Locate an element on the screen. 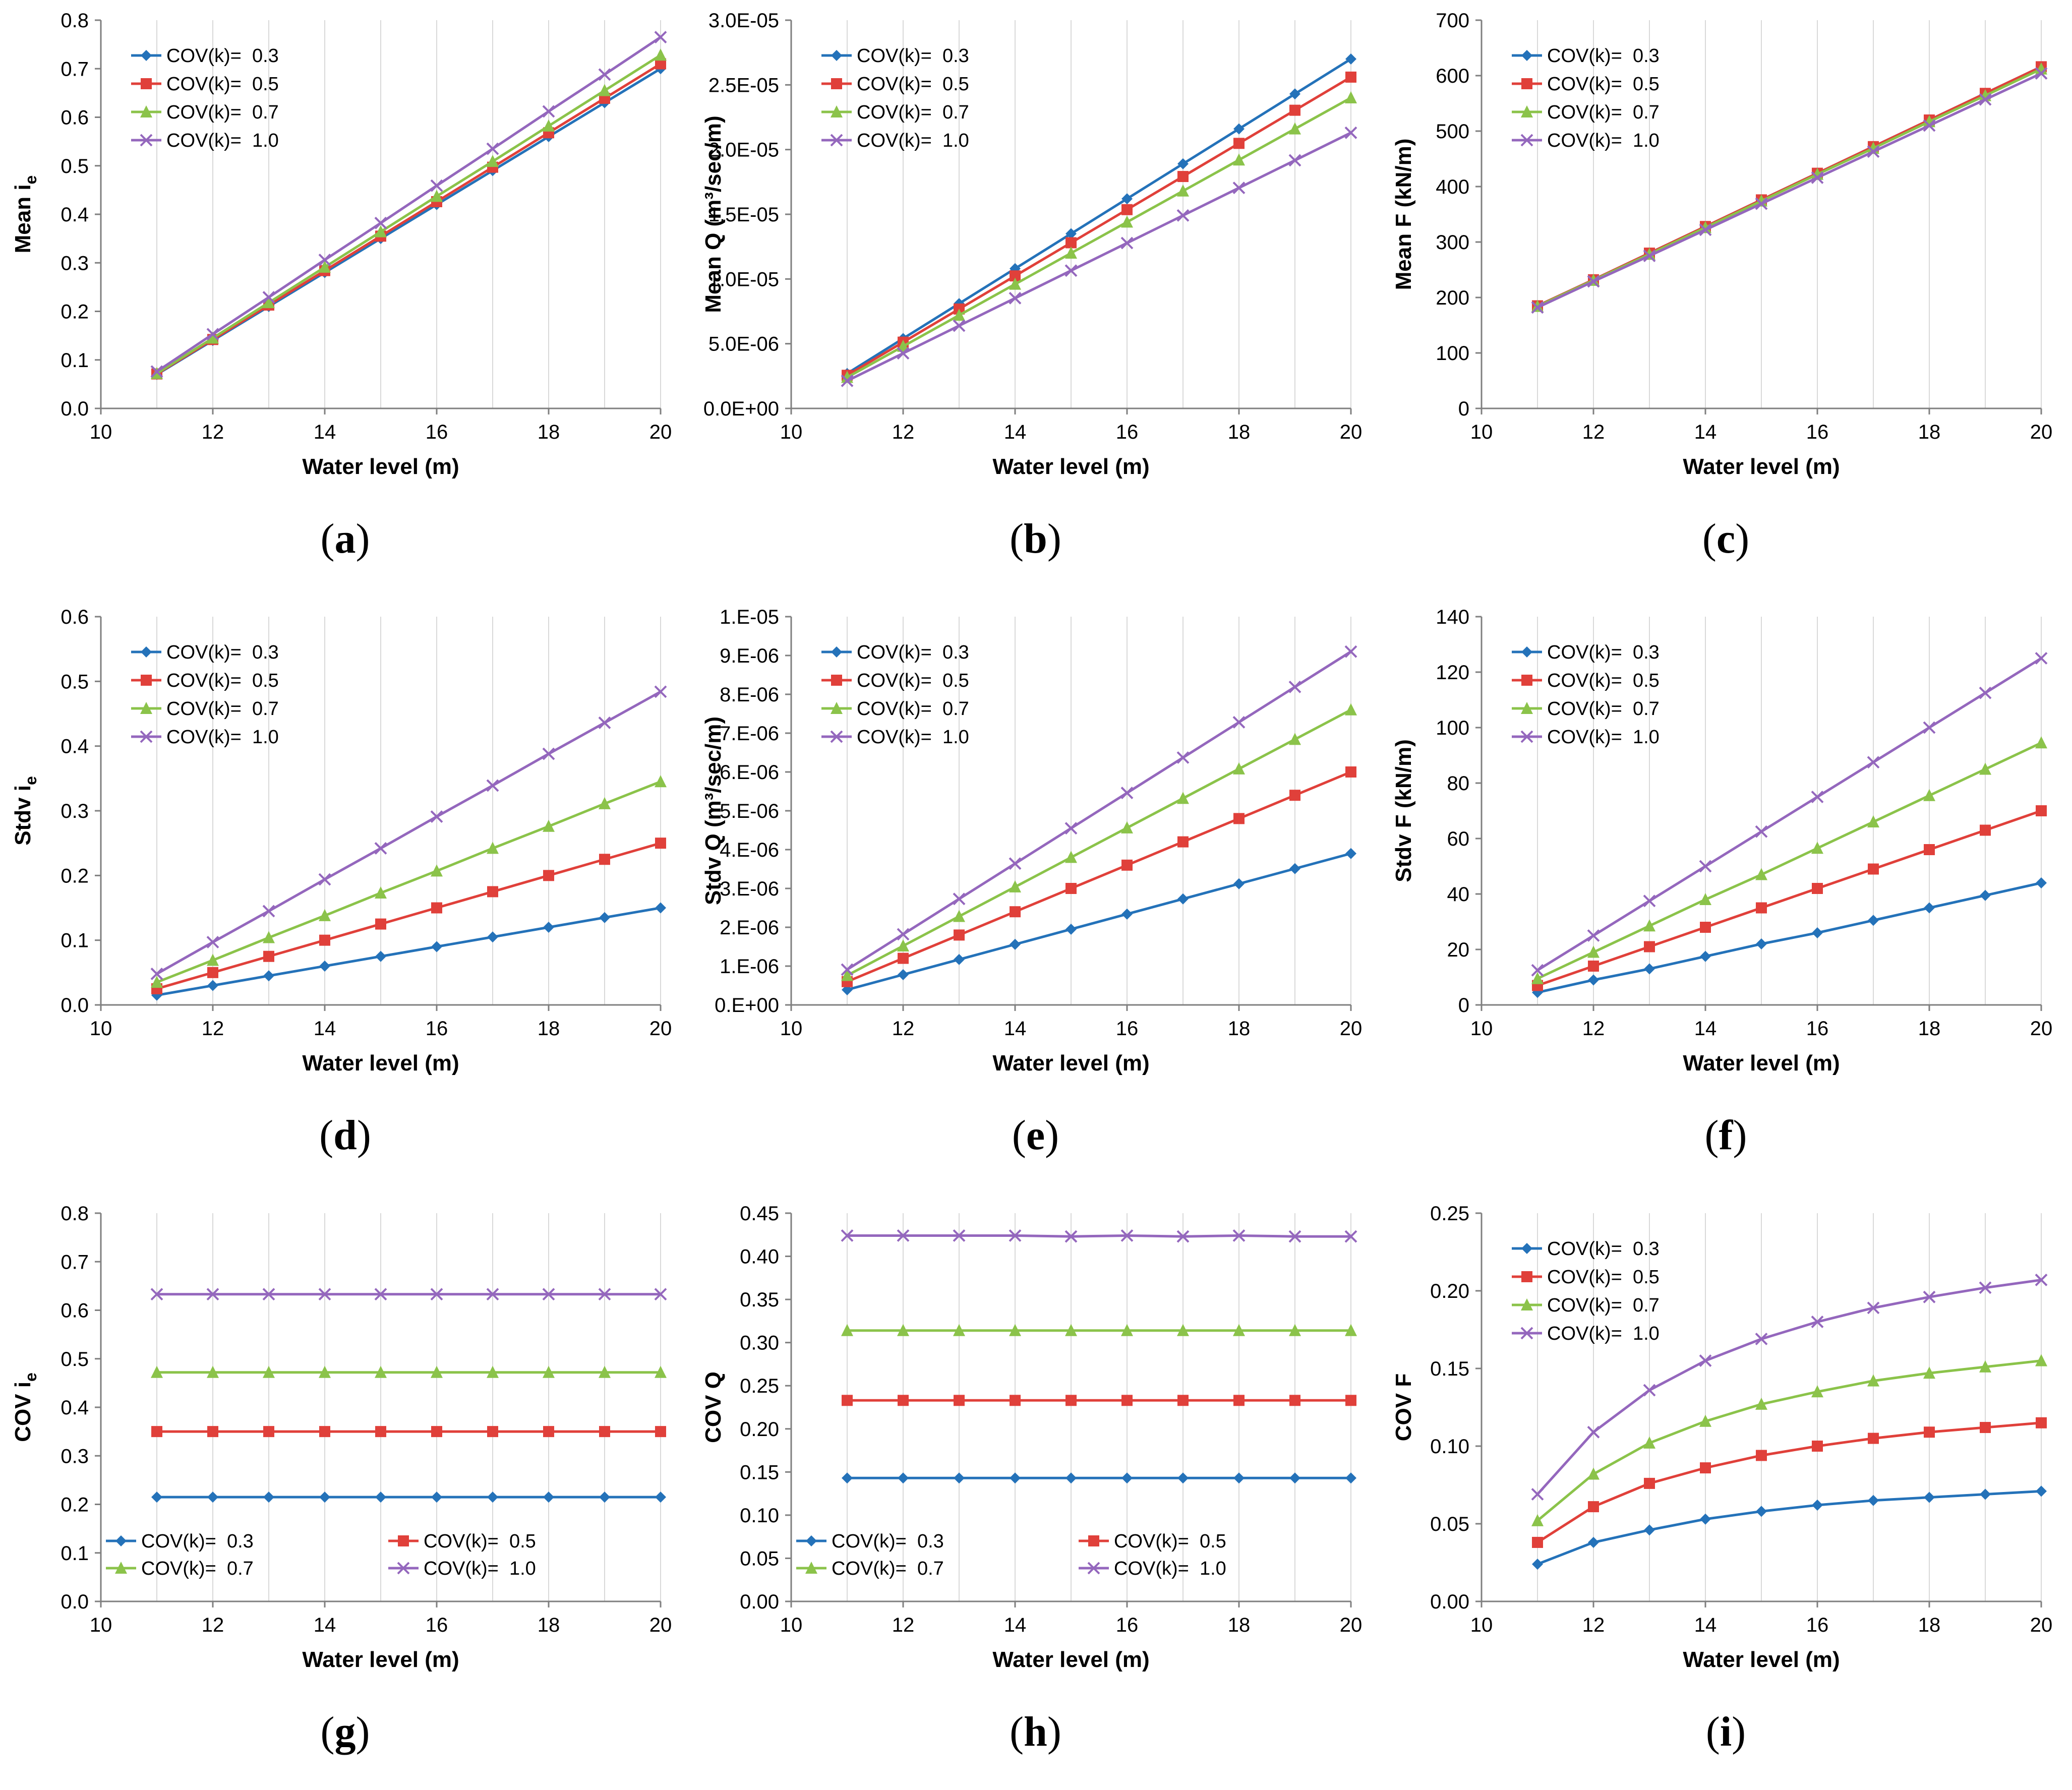 The image size is (2072, 1790). panel-caption-letter: f is located at coordinates (1726, 1135).